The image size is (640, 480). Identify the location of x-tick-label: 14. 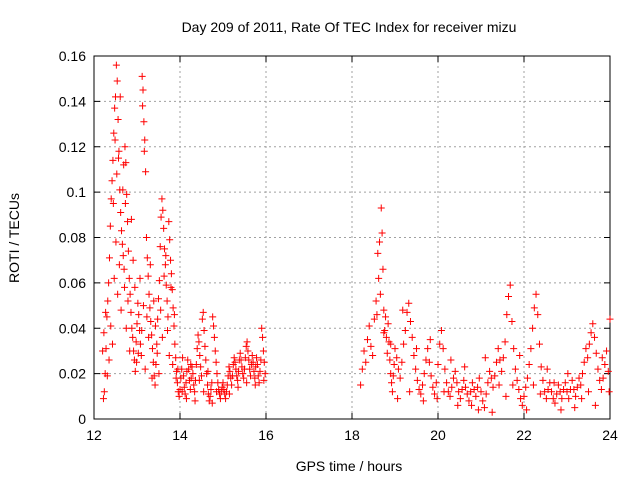
(180, 435).